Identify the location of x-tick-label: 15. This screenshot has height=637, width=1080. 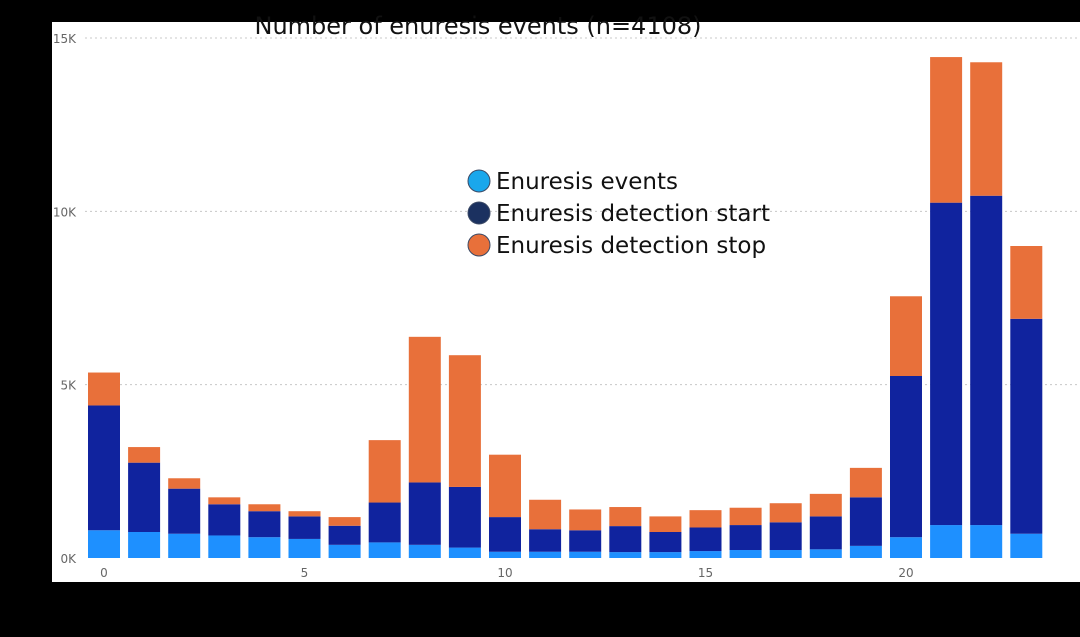
(705, 573).